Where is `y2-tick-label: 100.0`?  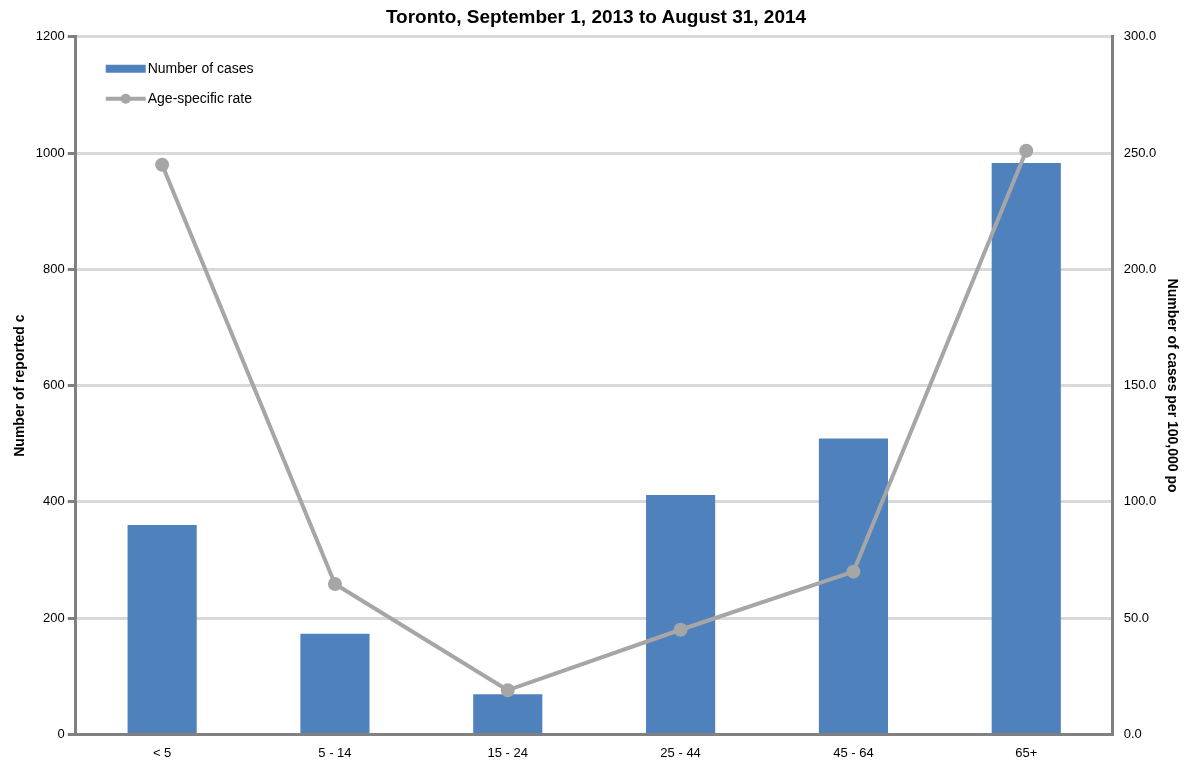 y2-tick-label: 100.0 is located at coordinates (1140, 501).